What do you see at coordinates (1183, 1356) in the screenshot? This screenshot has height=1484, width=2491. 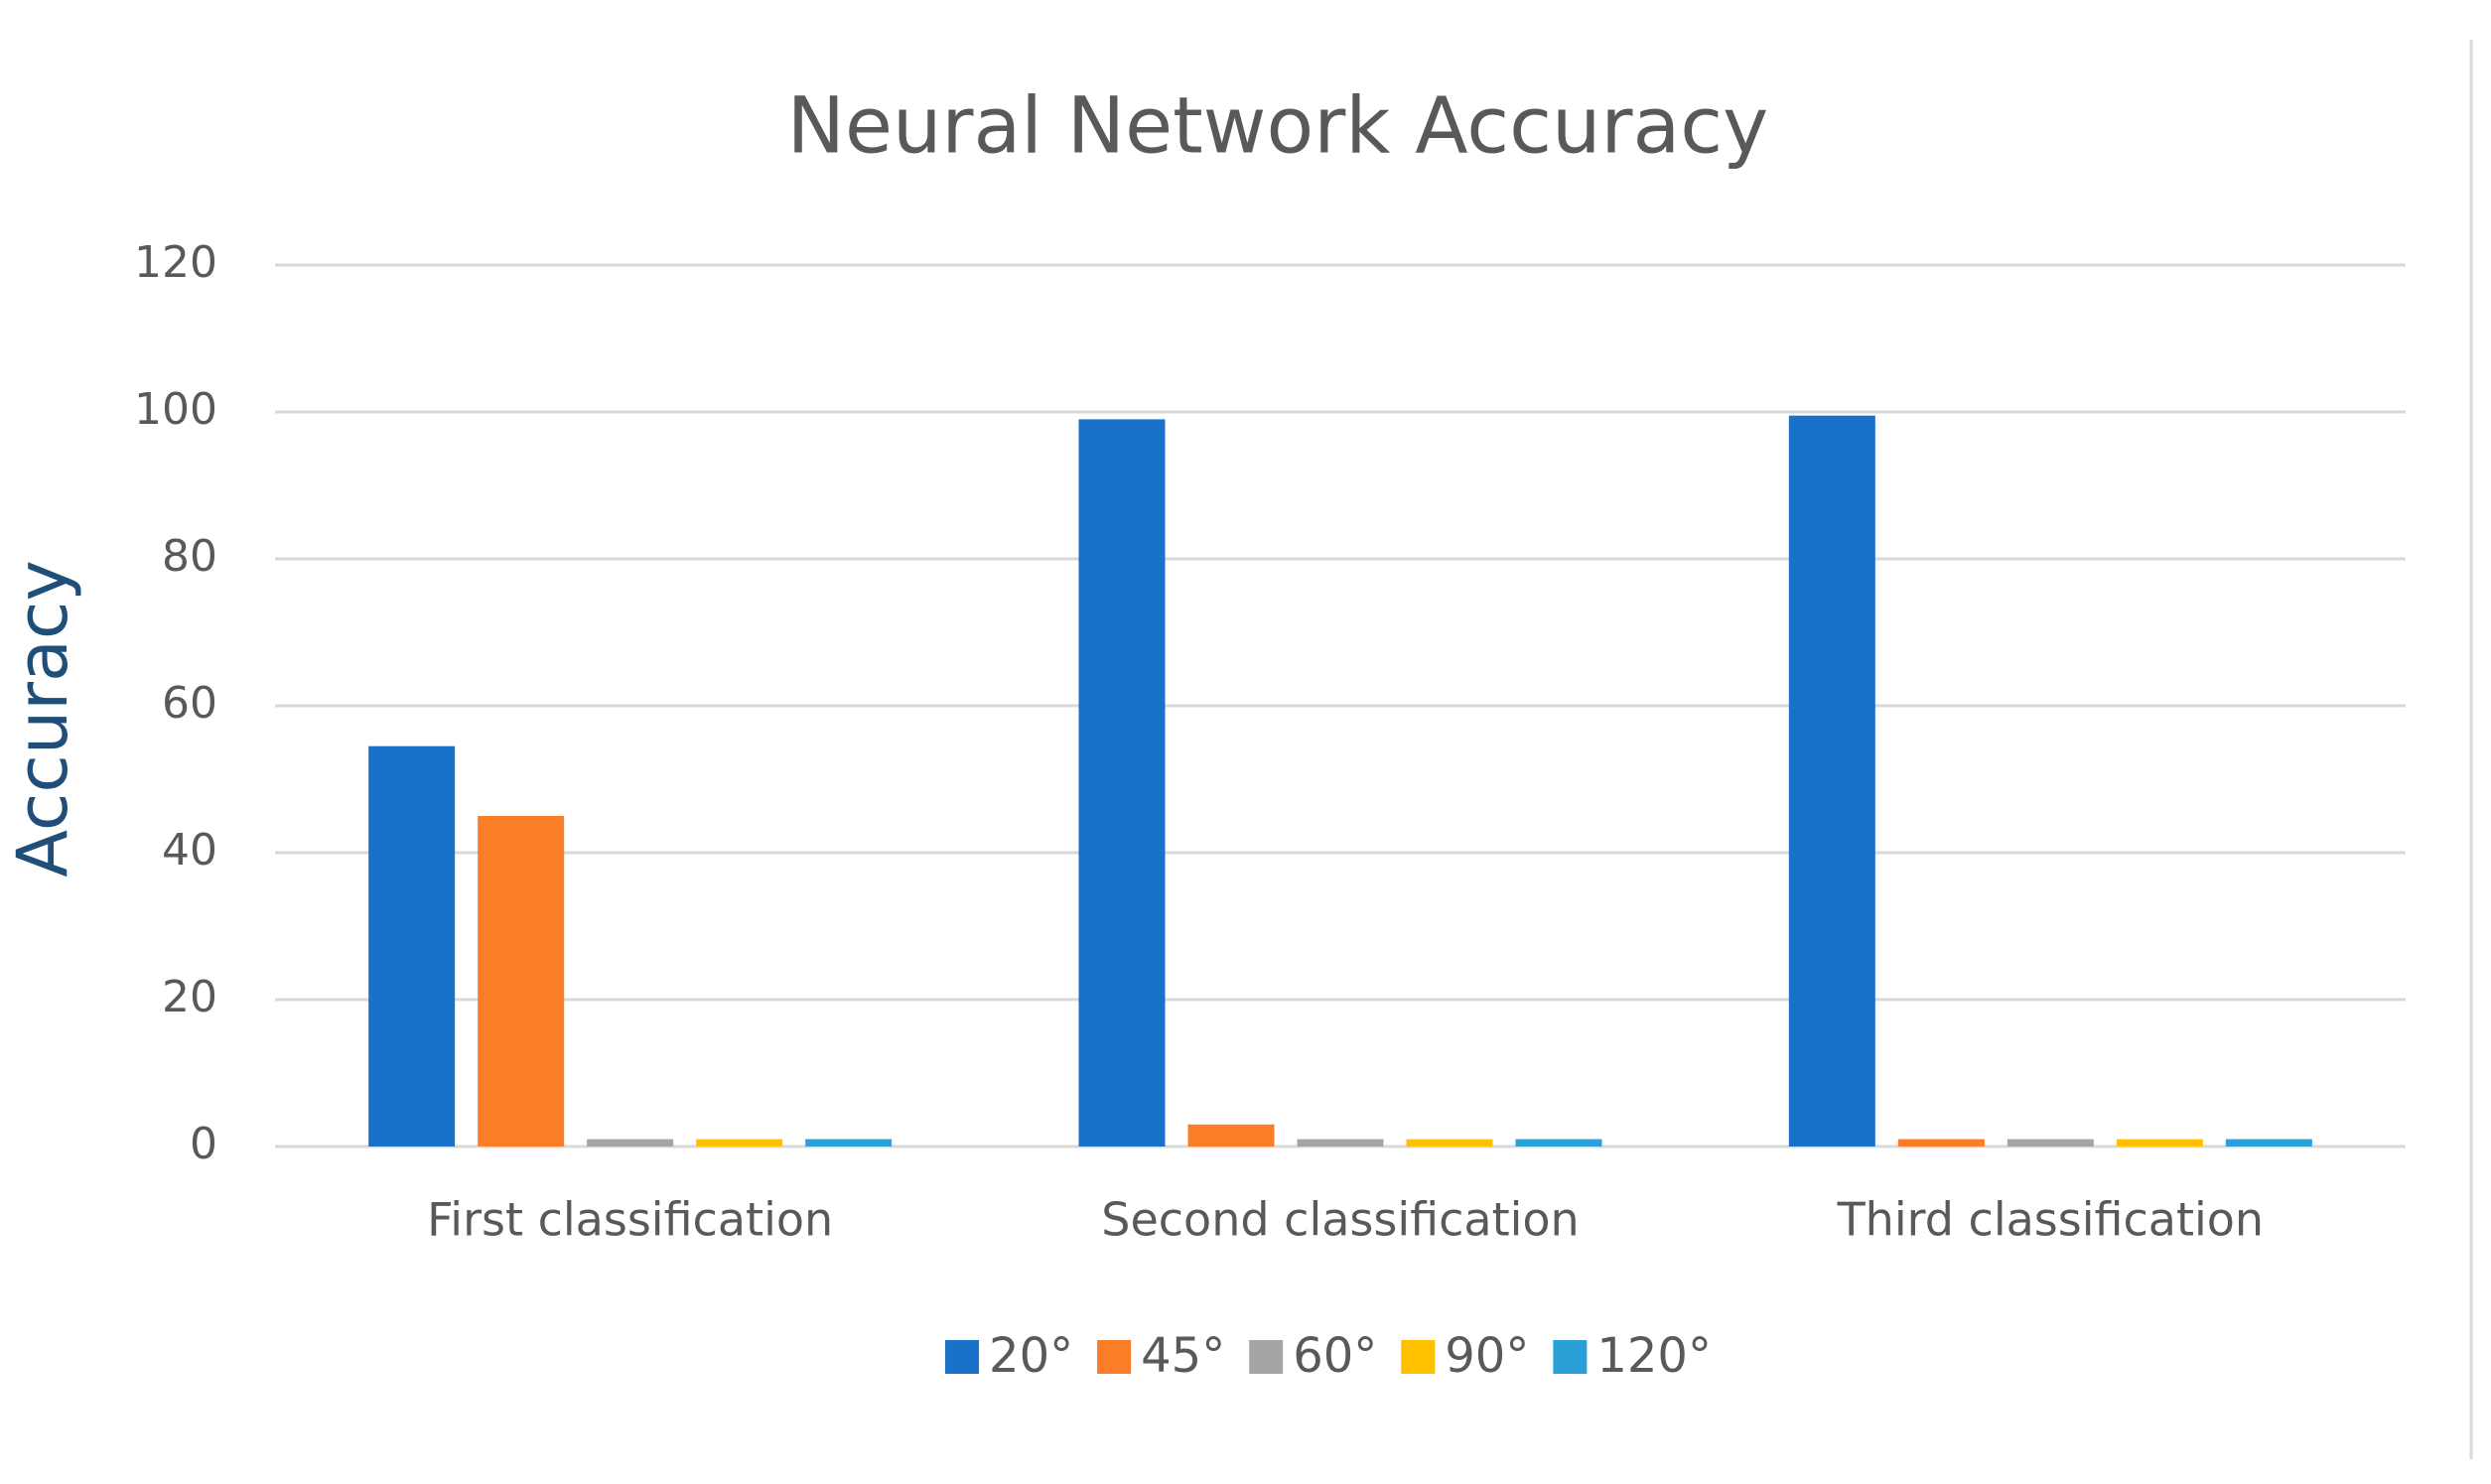 I see `legend-label: 45°` at bounding box center [1183, 1356].